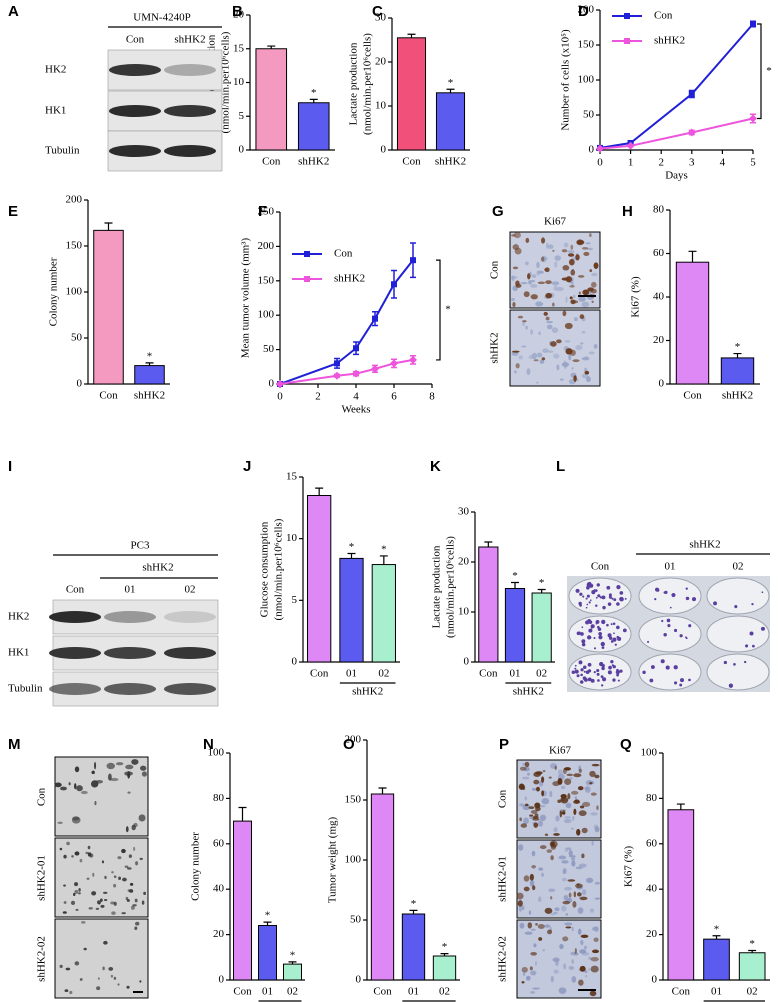 The image size is (778, 1002). I want to click on y-axis-label: (nmol/min.per10⁶cells), so click(451, 587).